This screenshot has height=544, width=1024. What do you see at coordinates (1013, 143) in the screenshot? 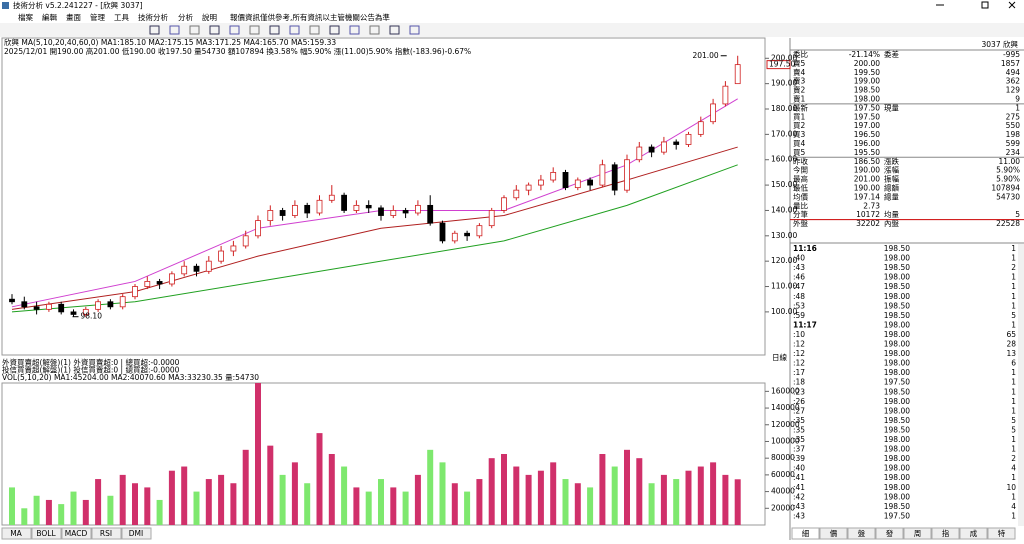
I see `quote-volume: 599` at bounding box center [1013, 143].